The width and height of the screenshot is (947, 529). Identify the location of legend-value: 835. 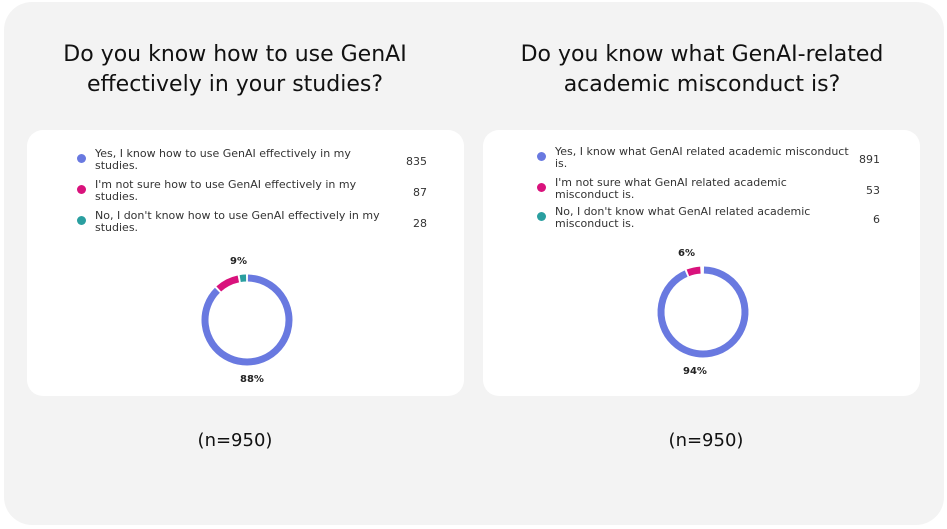
(416, 161).